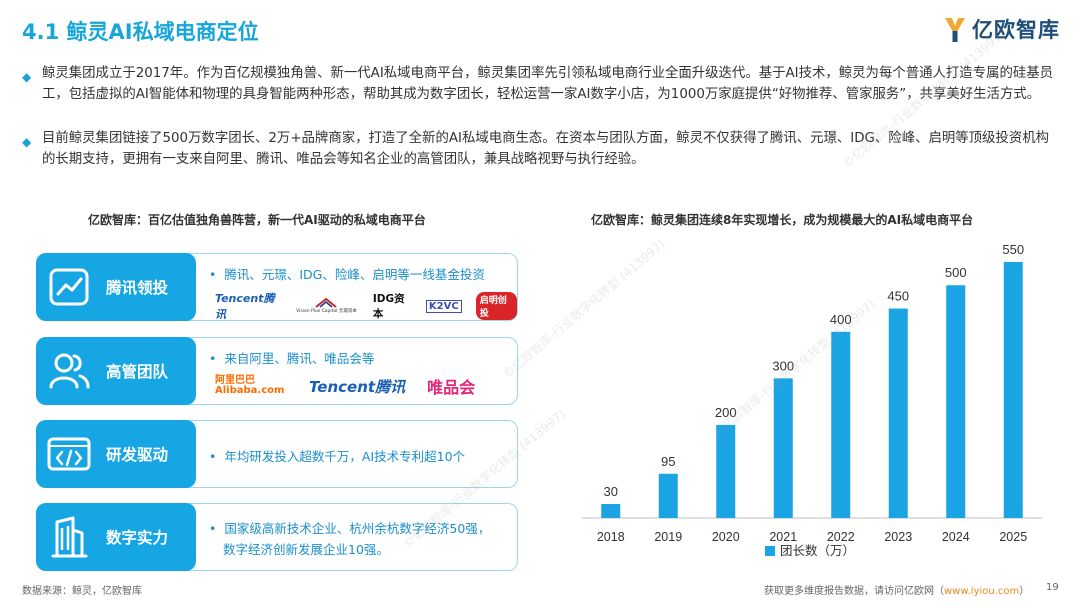 This screenshot has width=1080, height=608. Describe the element at coordinates (956, 537) in the screenshot. I see `x-tick-2024: 2024` at that location.